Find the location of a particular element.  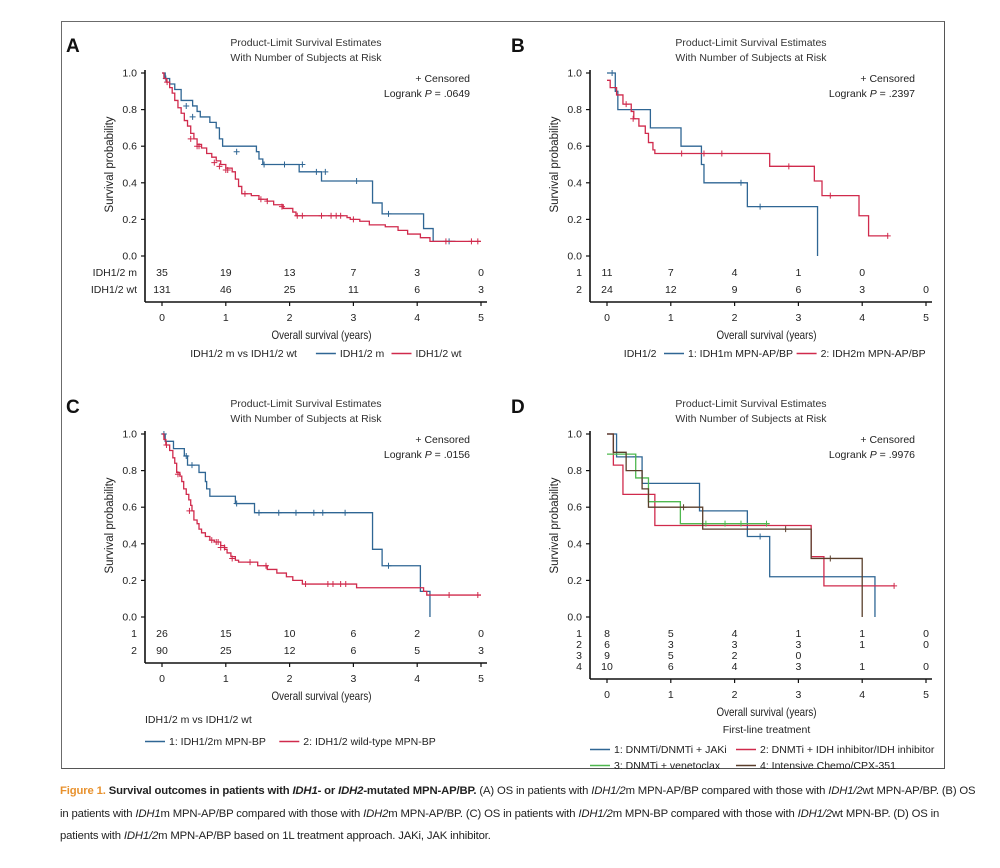

at-risk-count: 46 is located at coordinates (226, 290).